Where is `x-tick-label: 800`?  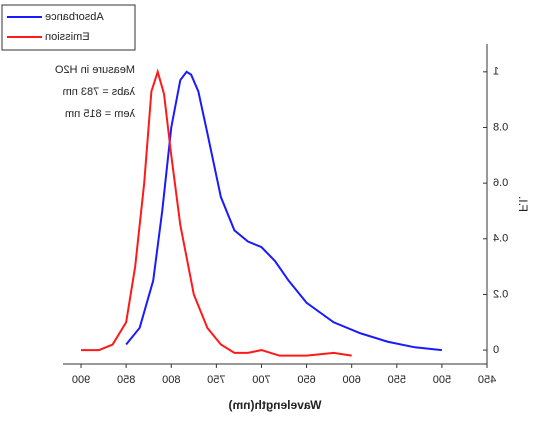 x-tick-label: 800 is located at coordinates (171, 380).